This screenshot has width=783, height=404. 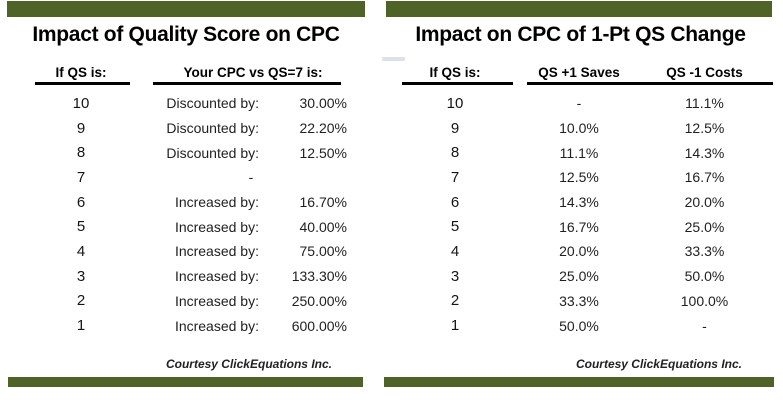 I want to click on saves-value: 20.0%, so click(x=579, y=251).